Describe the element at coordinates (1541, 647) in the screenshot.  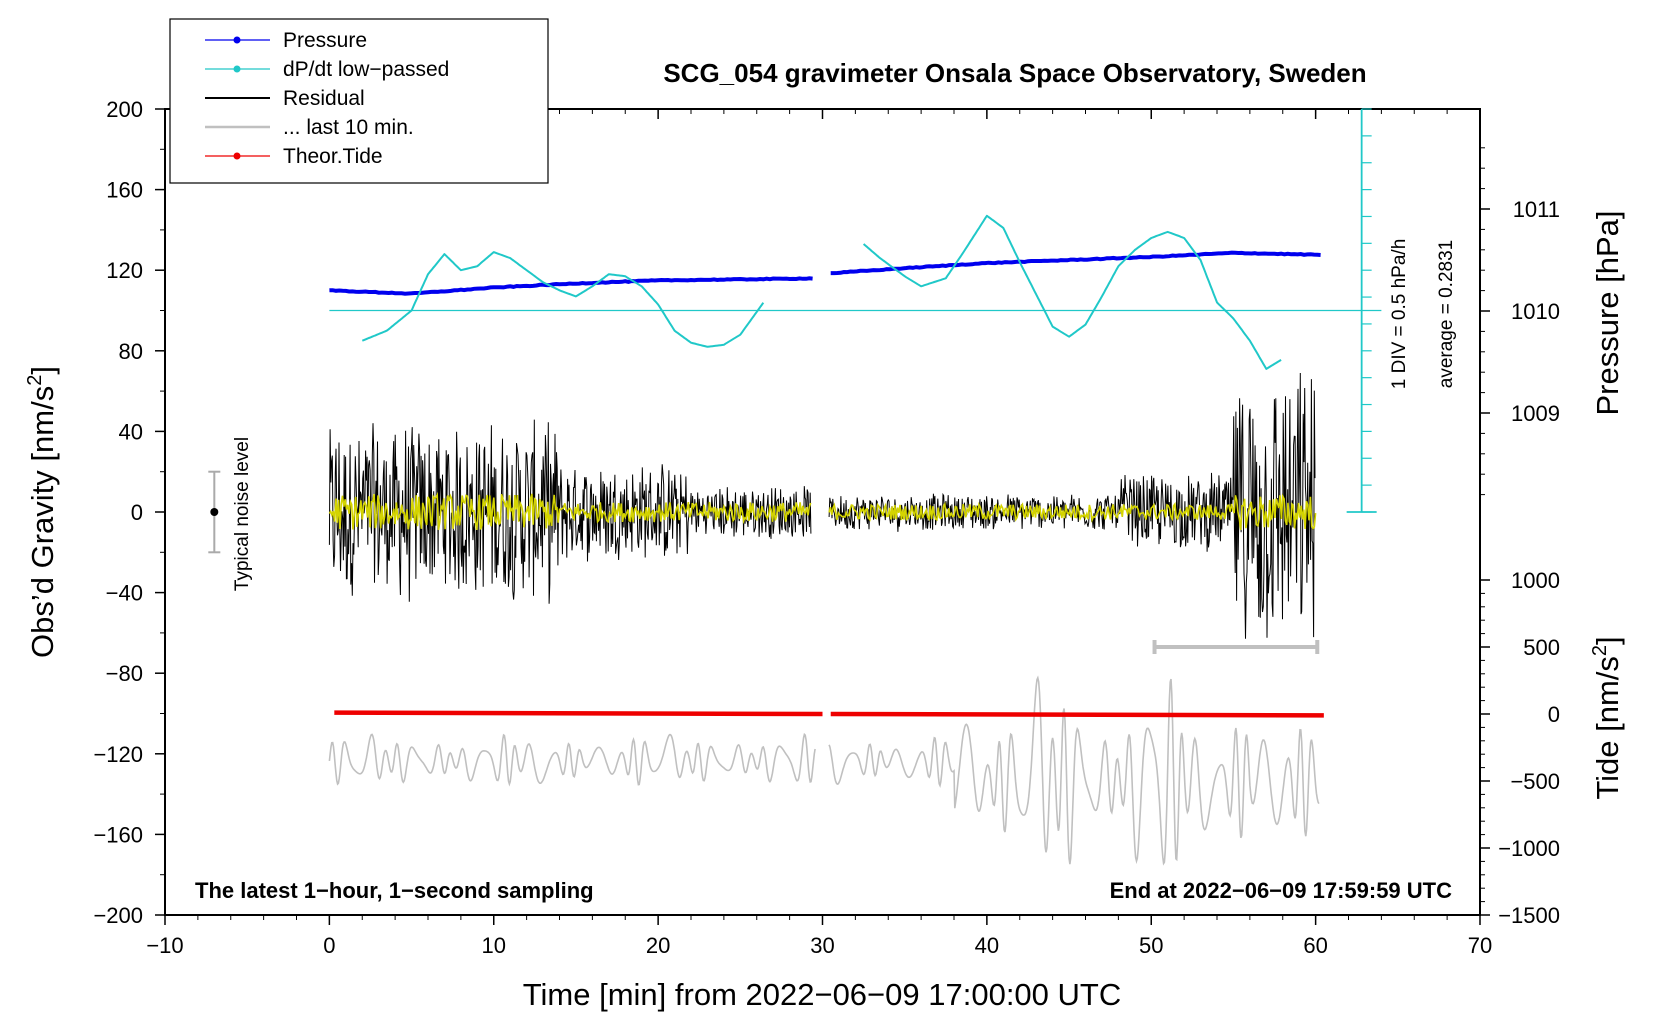
I see `tide-tick-label: 500` at that location.